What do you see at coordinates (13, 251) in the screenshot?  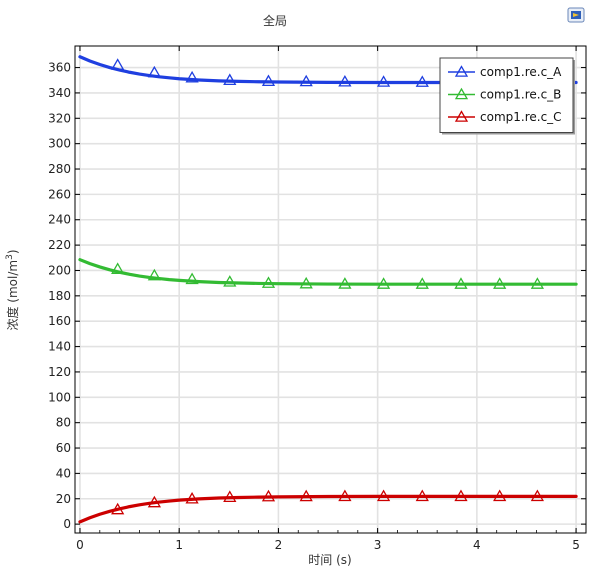 I see `y-axis-label-end: )` at bounding box center [13, 251].